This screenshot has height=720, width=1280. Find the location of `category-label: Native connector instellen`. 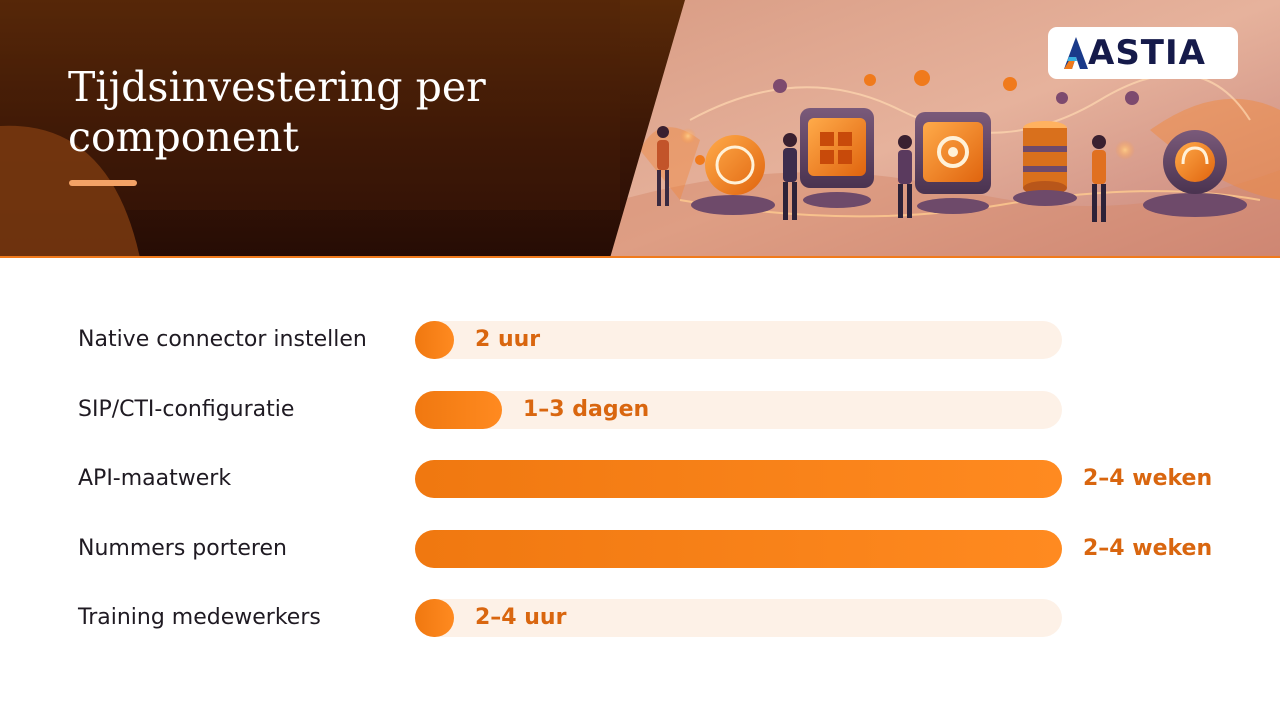

category-label: Native connector instellen is located at coordinates (222, 339).